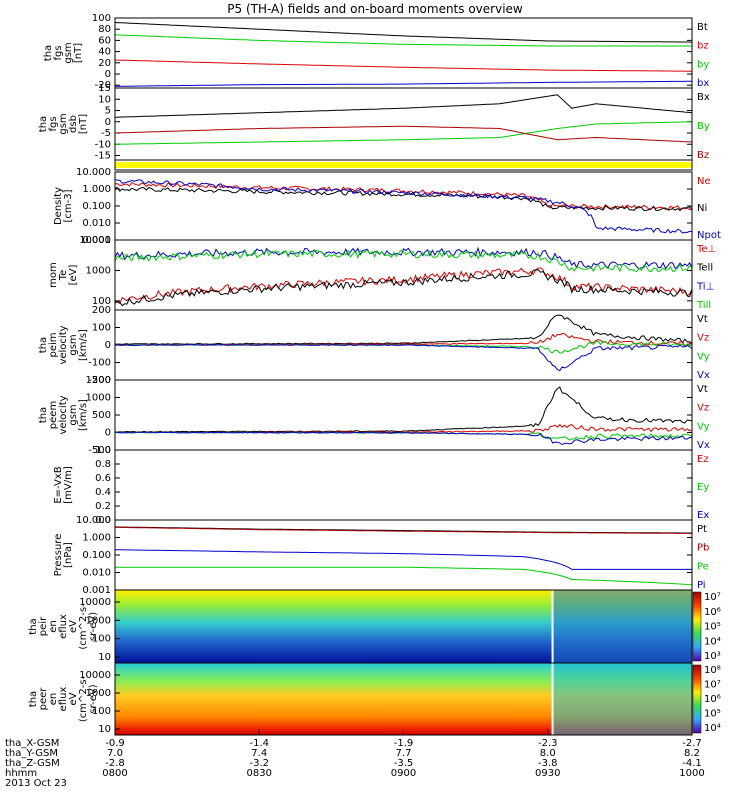 This screenshot has width=750, height=800. What do you see at coordinates (96, 189) in the screenshot?
I see `y-tick-label: 1.000` at bounding box center [96, 189].